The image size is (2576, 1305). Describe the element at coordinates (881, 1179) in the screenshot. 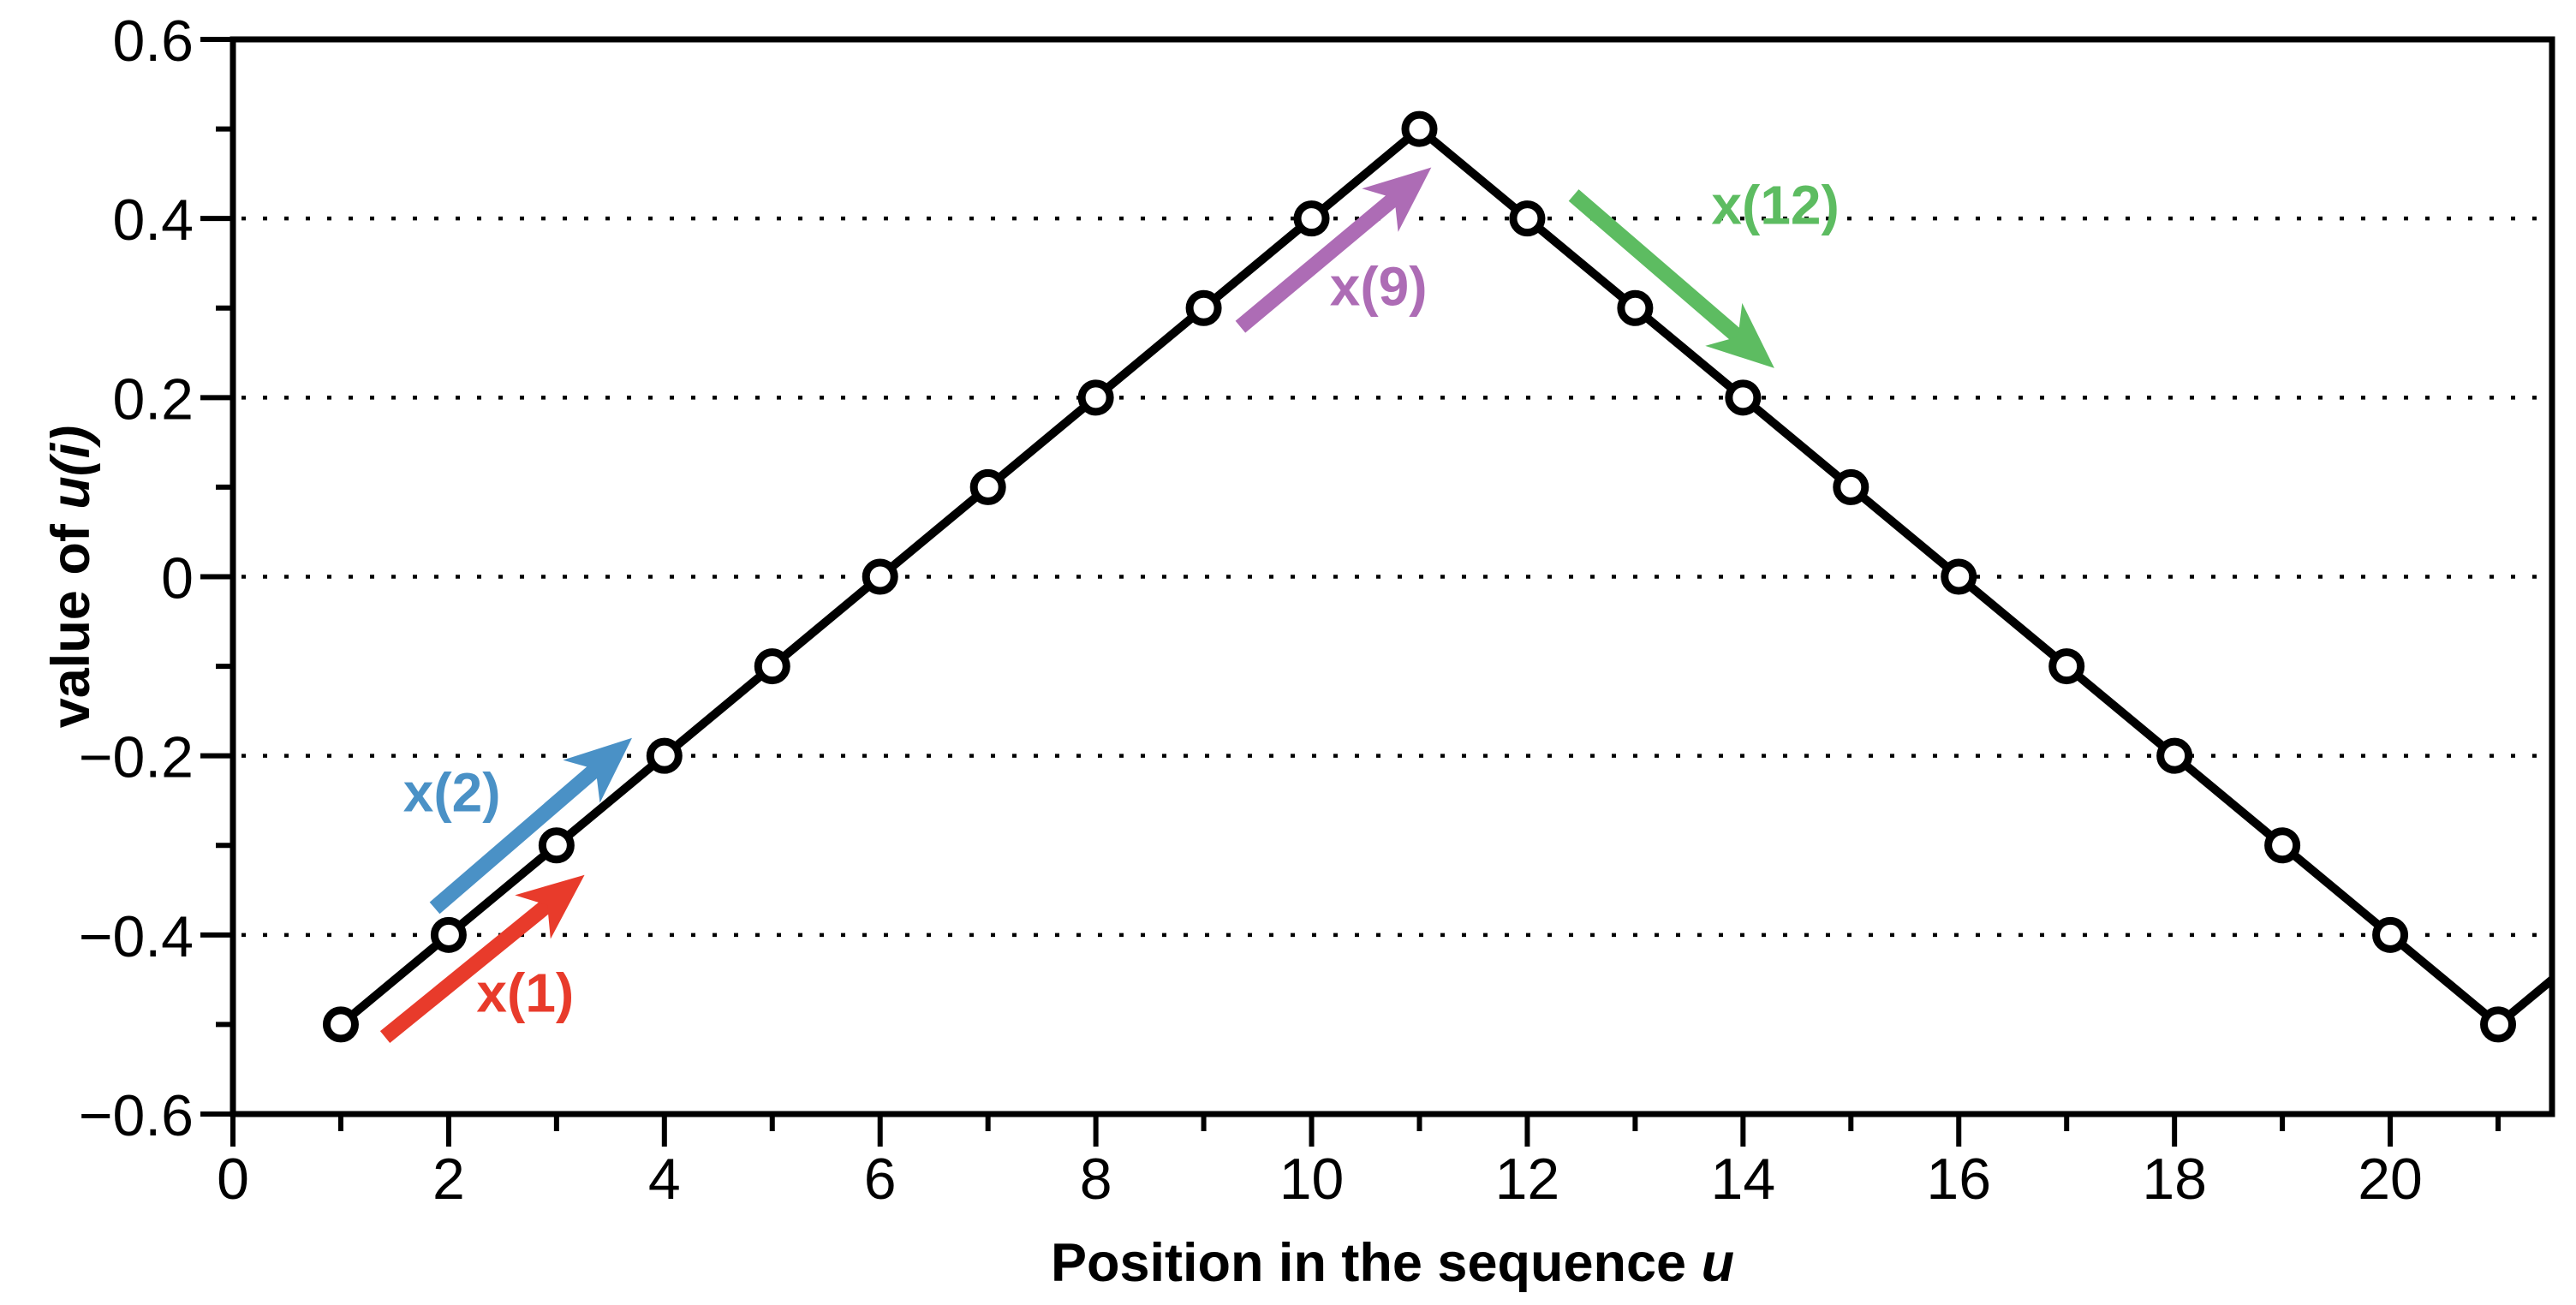

I see `x-tick-label-6: 6` at that location.